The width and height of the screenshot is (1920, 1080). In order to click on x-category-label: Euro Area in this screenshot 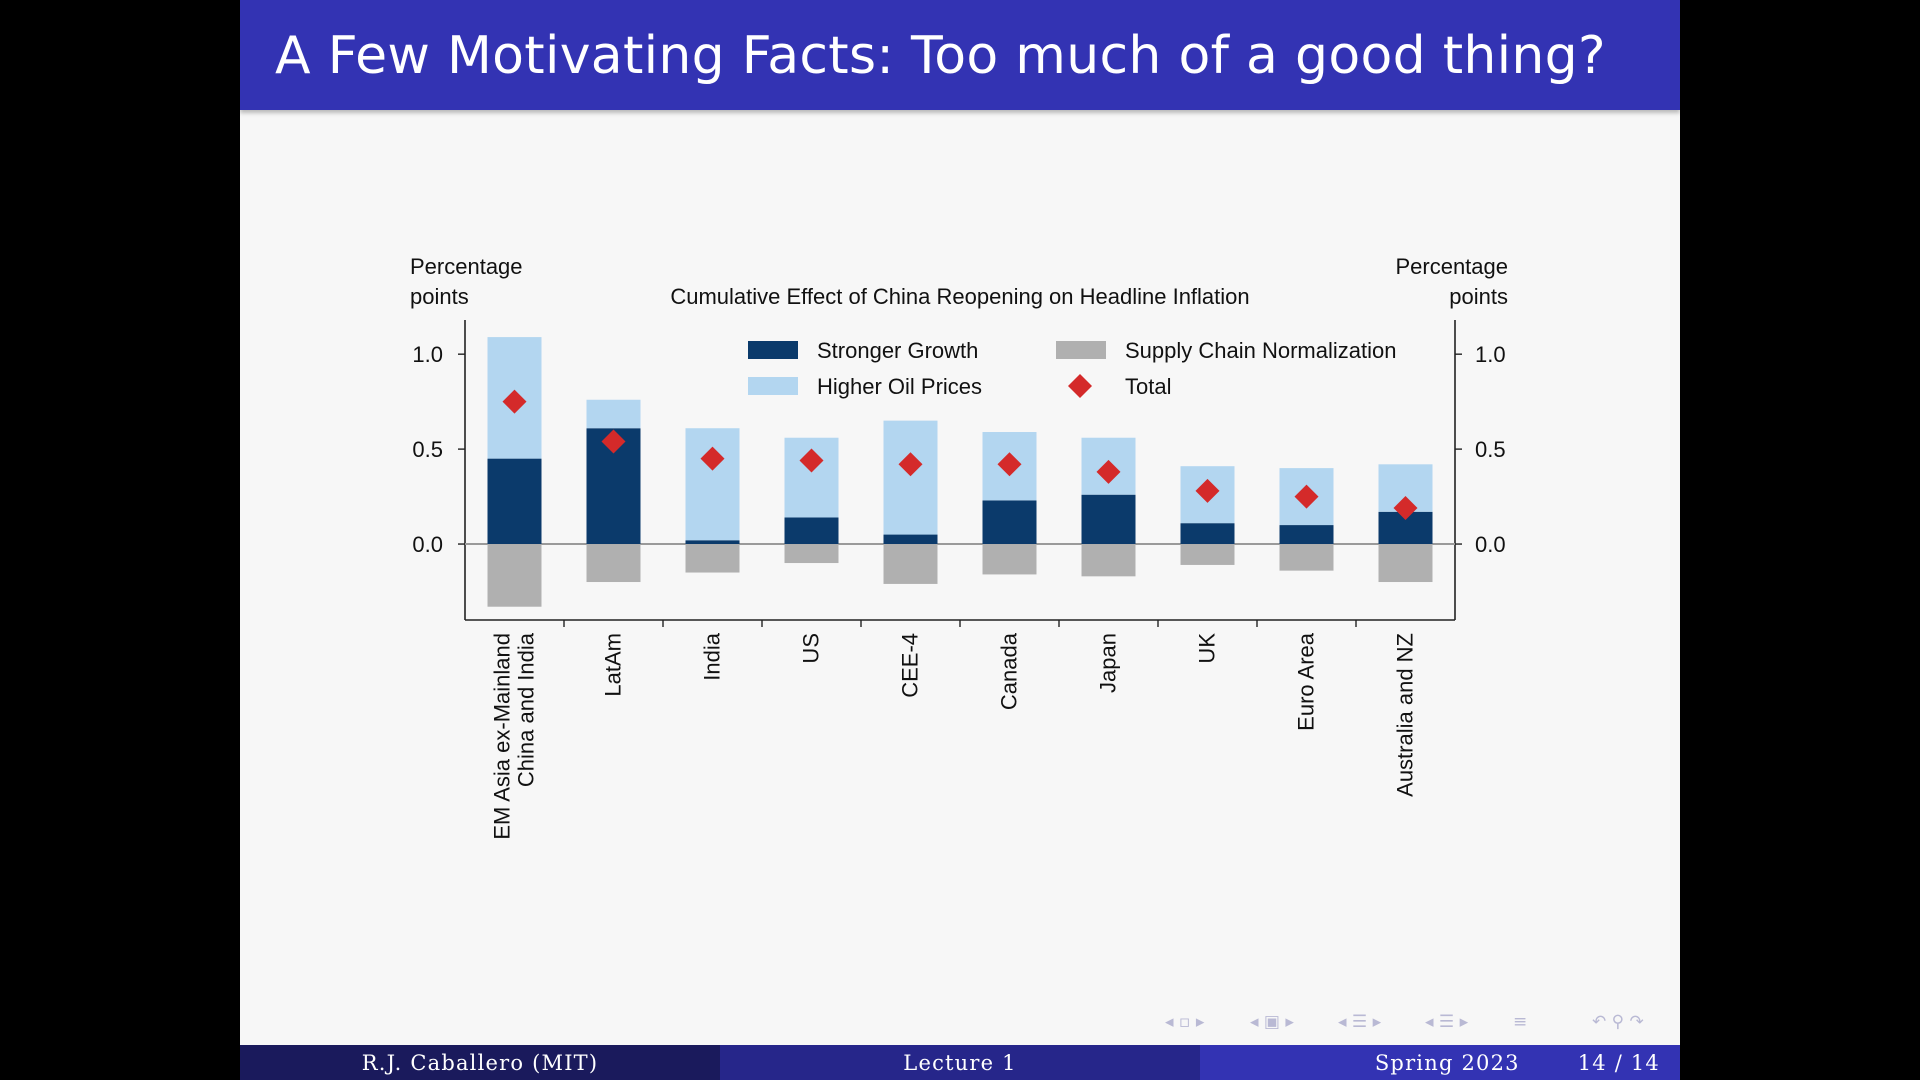, I will do `click(1306, 681)`.